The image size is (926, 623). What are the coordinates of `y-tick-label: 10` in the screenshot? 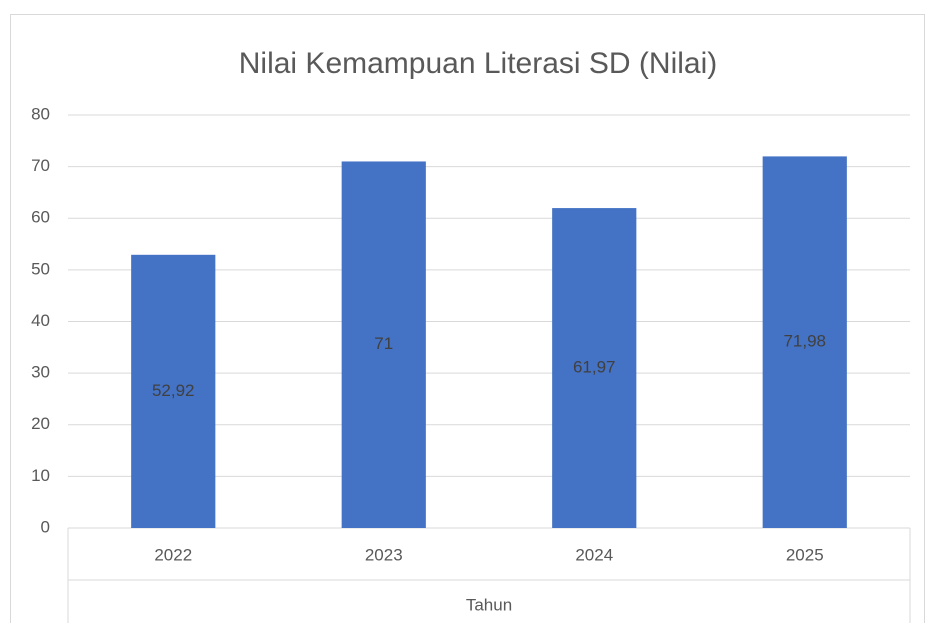 It's located at (40, 475).